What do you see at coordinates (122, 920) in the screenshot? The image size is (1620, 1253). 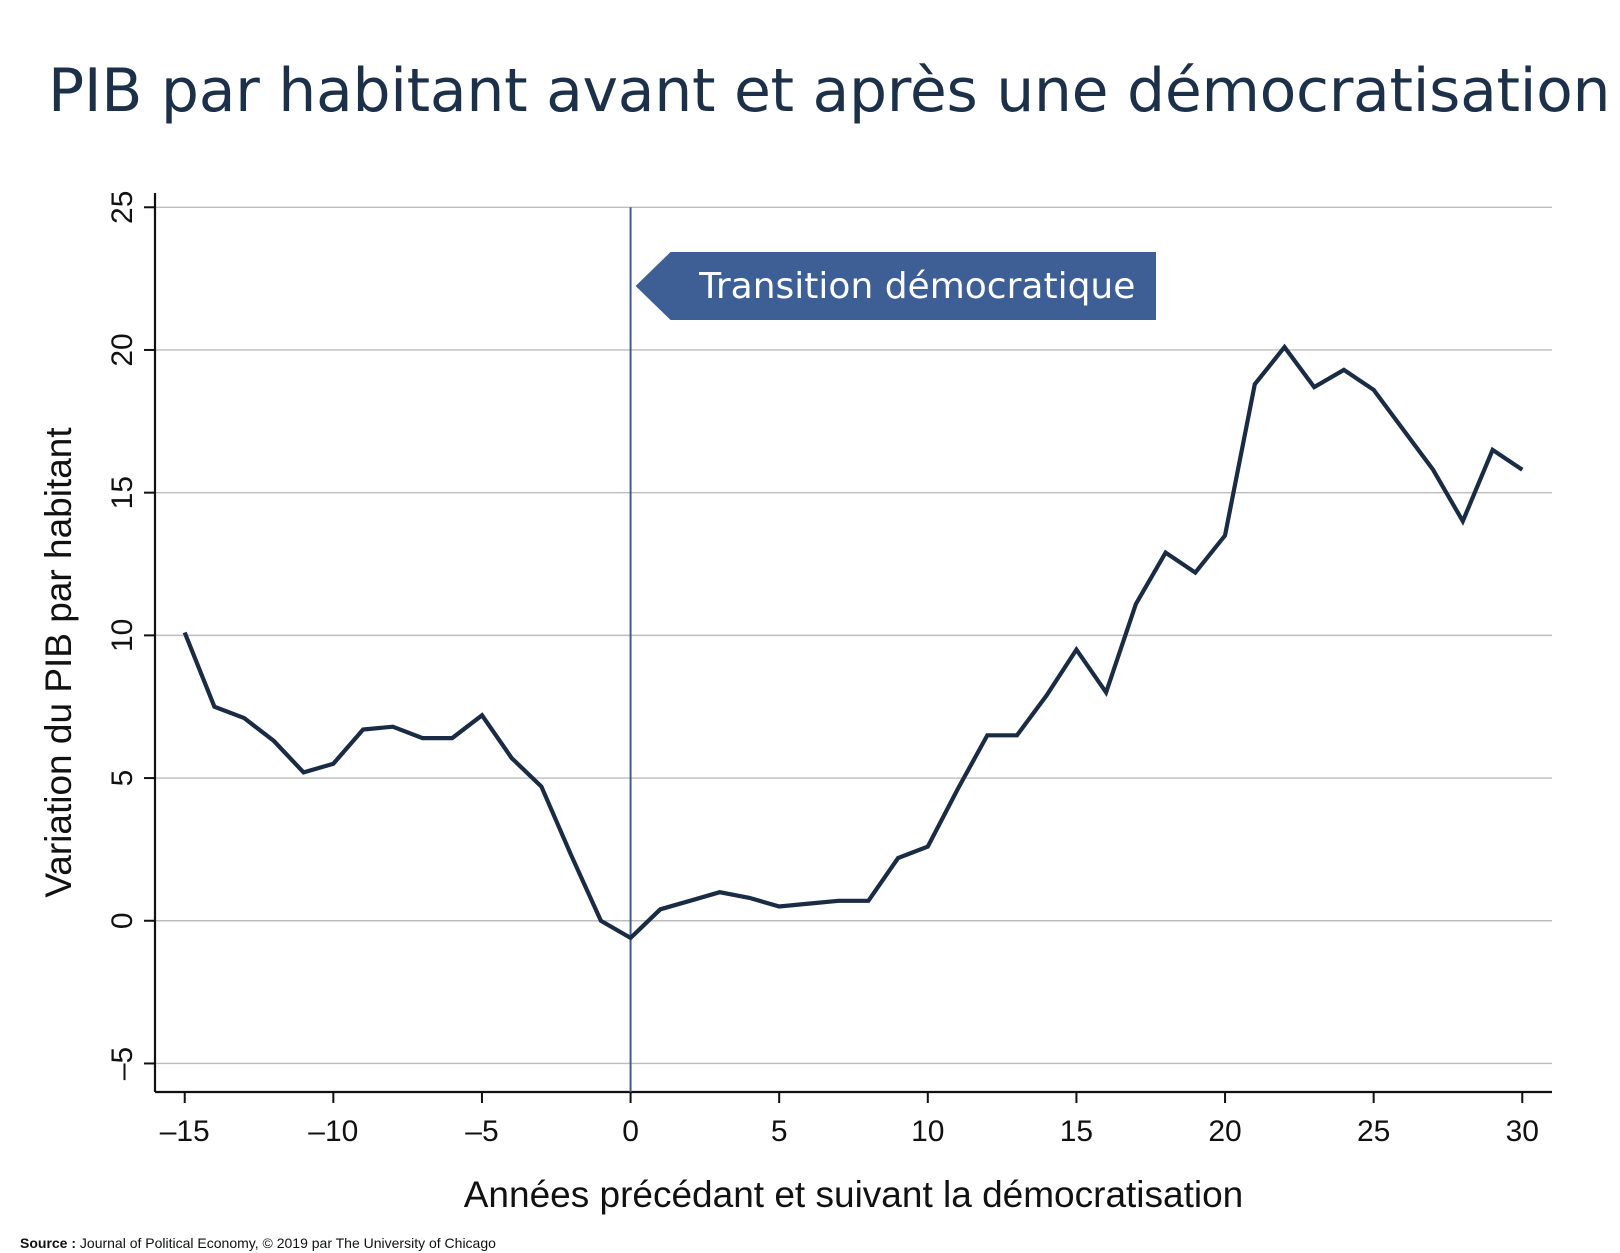 I see `y-tick-label: 0` at bounding box center [122, 920].